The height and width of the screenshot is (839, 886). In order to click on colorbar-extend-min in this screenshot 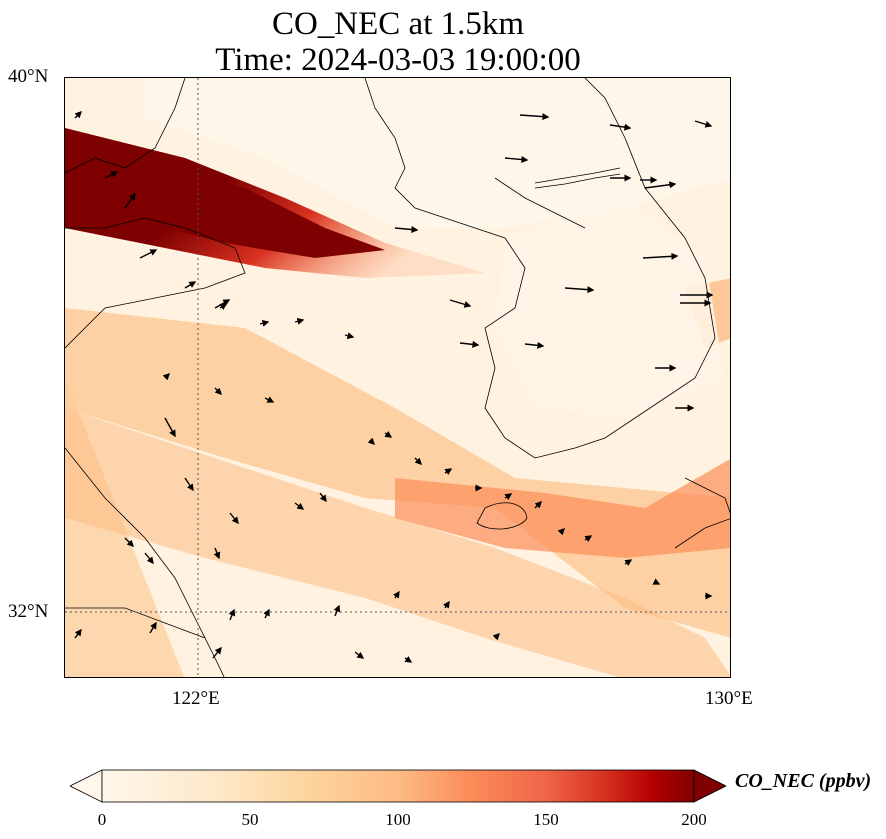, I will do `click(86, 786)`.